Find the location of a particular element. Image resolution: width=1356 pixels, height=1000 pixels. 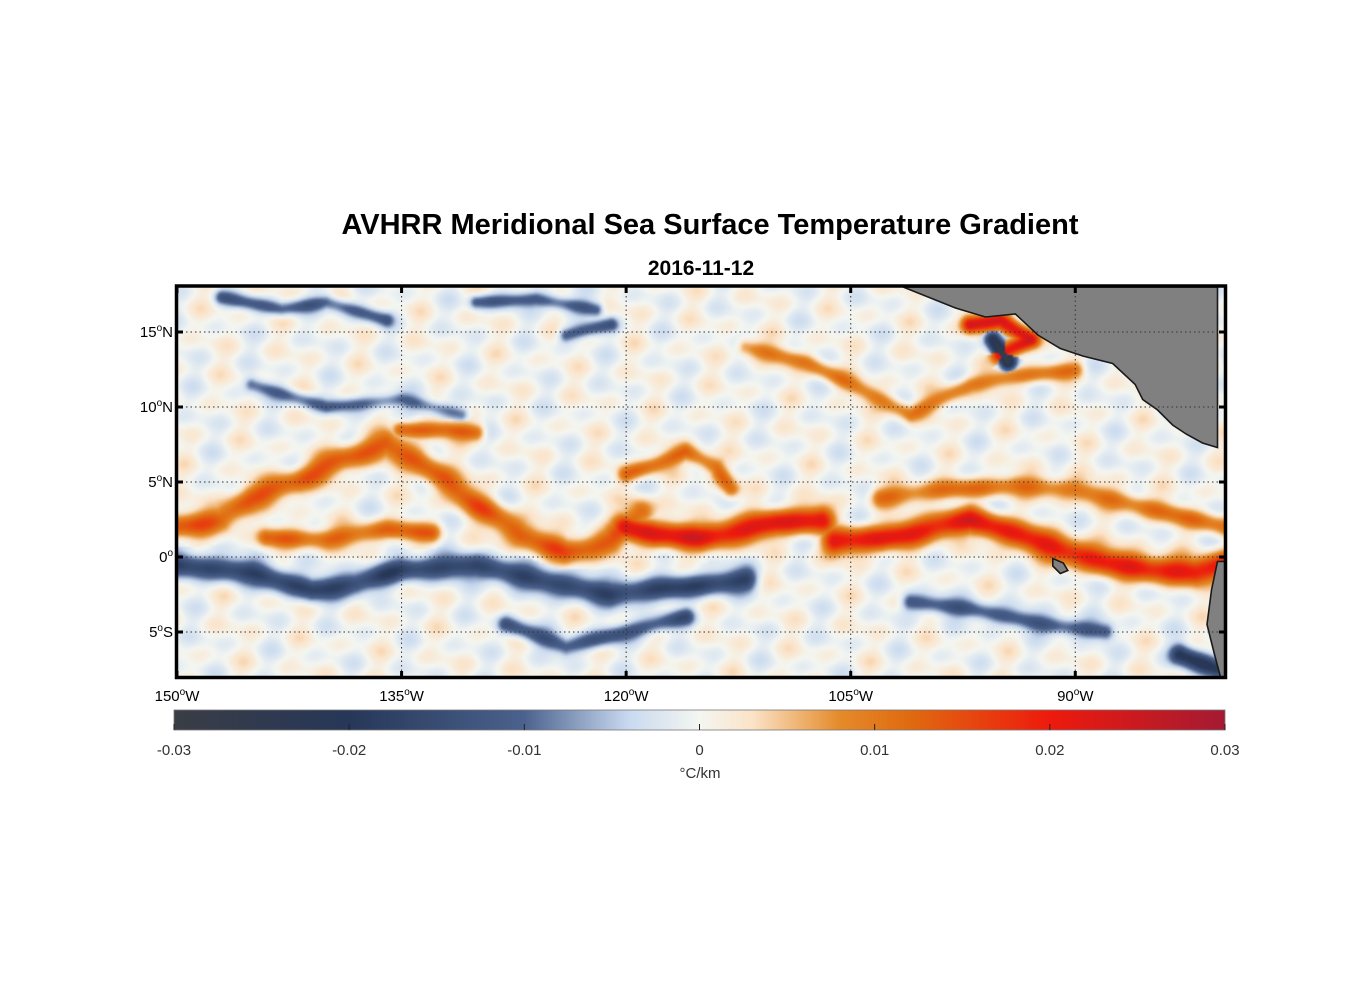

colorbar-ticks: -0.03 -0.02 -0.01 0 0.01 0.02 0.03 is located at coordinates (698, 741).